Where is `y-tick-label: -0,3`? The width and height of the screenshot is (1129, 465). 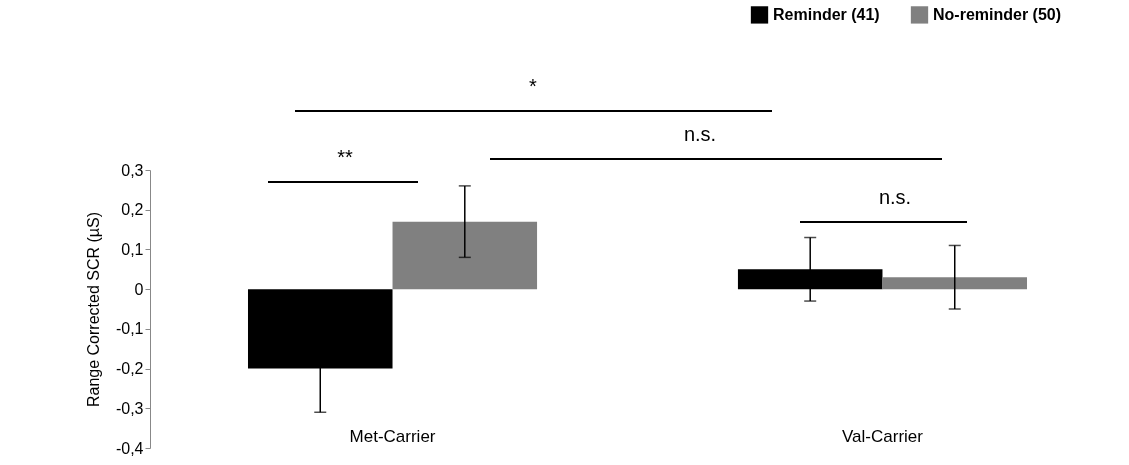
y-tick-label: -0,3 is located at coordinates (129, 408).